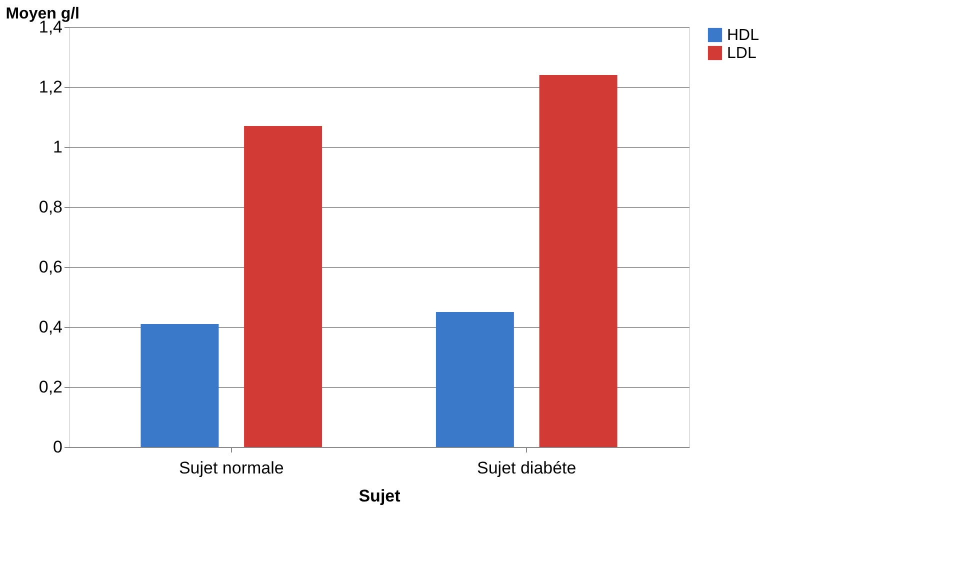 Image resolution: width=960 pixels, height=577 pixels. What do you see at coordinates (57, 147) in the screenshot?
I see `y-tick-label: 1` at bounding box center [57, 147].